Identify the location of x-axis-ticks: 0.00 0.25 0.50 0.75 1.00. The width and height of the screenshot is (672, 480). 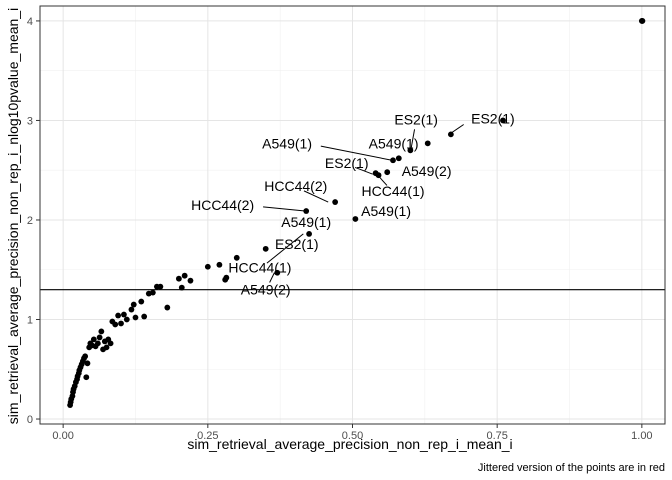
(352, 433).